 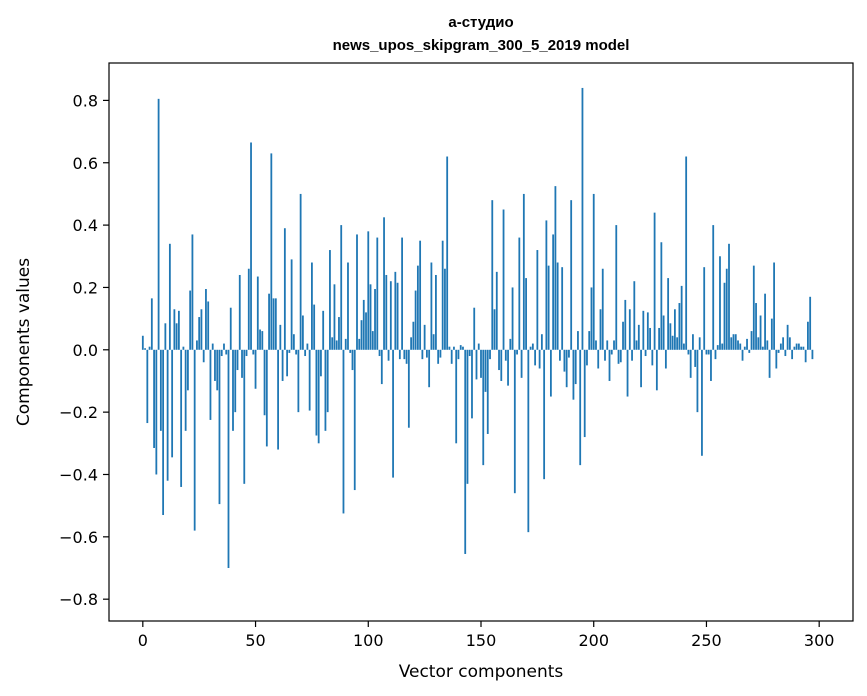 I want to click on y-tick-label: 0.4, so click(x=85, y=225).